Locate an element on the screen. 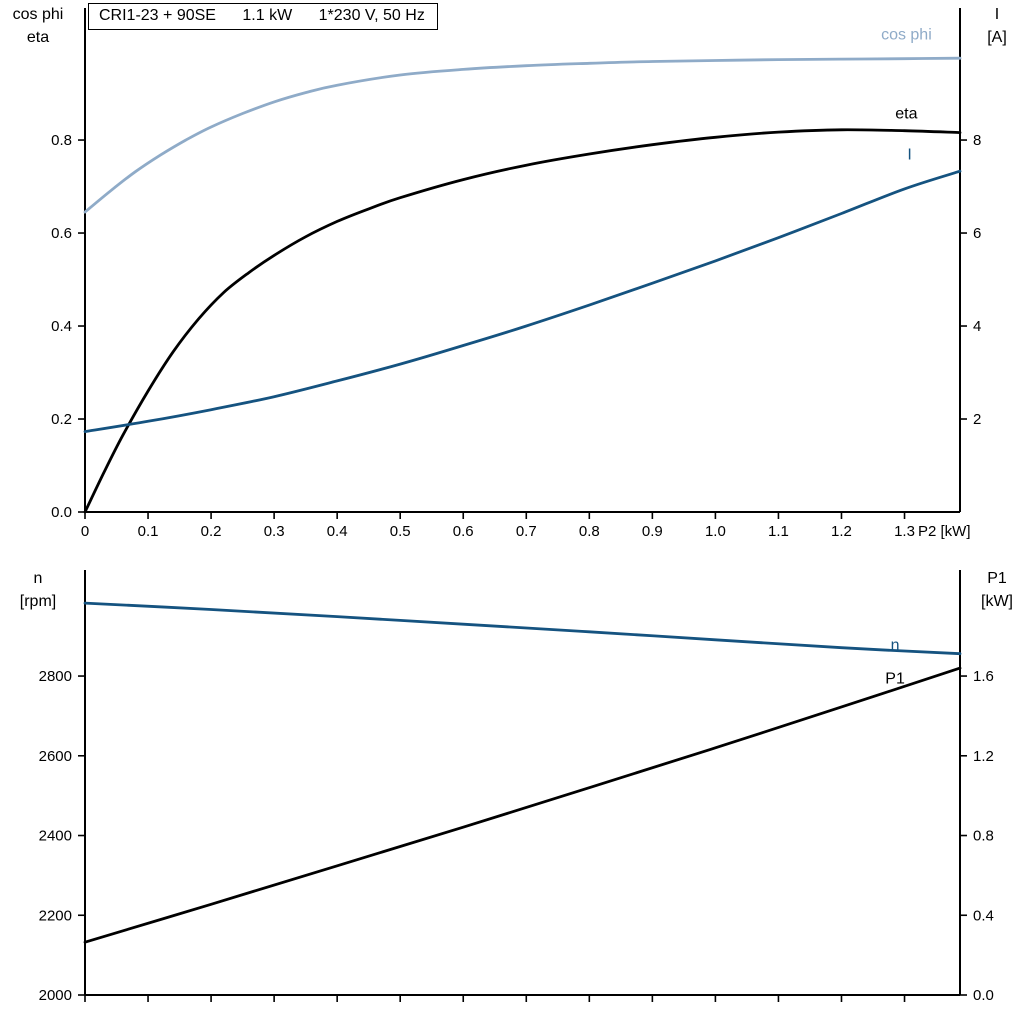 The height and width of the screenshot is (1024, 1024). left-tick-label: 2600 is located at coordinates (55, 756).